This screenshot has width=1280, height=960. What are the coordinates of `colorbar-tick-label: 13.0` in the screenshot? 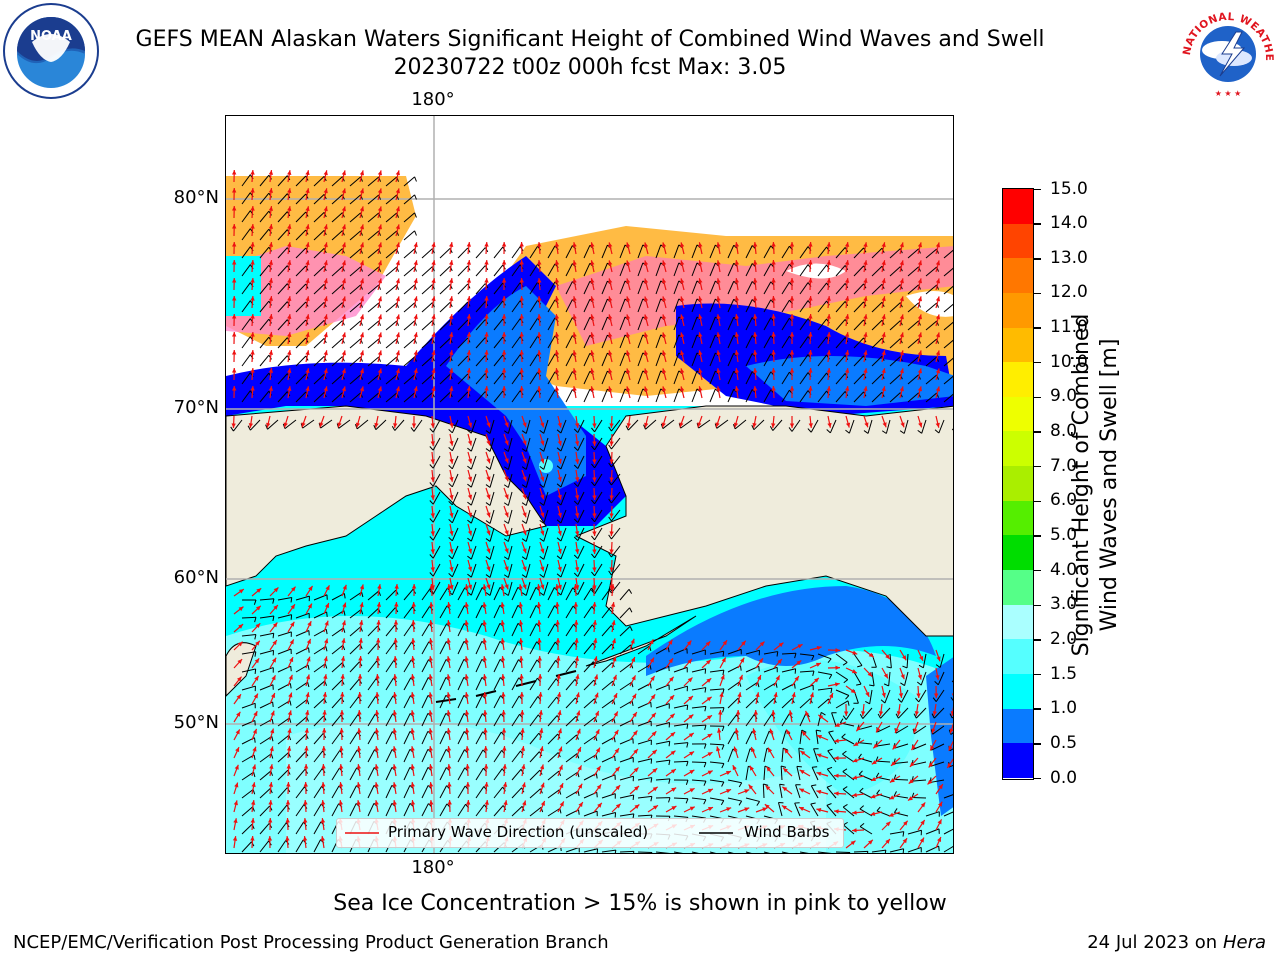 It's located at (1069, 257).